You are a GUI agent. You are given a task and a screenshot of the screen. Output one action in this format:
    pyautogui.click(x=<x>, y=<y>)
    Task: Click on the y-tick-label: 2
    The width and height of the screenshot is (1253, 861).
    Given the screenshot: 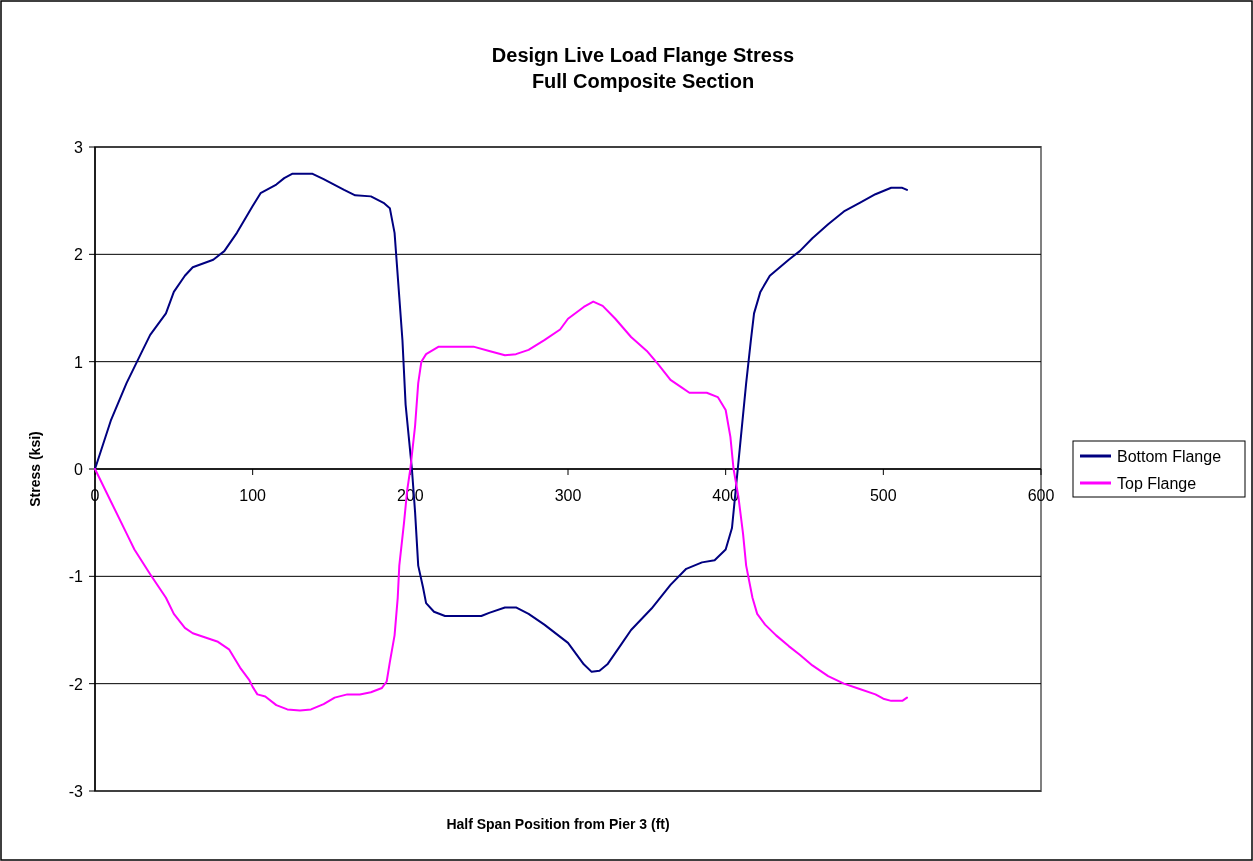 What is the action you would take?
    pyautogui.click(x=79, y=255)
    